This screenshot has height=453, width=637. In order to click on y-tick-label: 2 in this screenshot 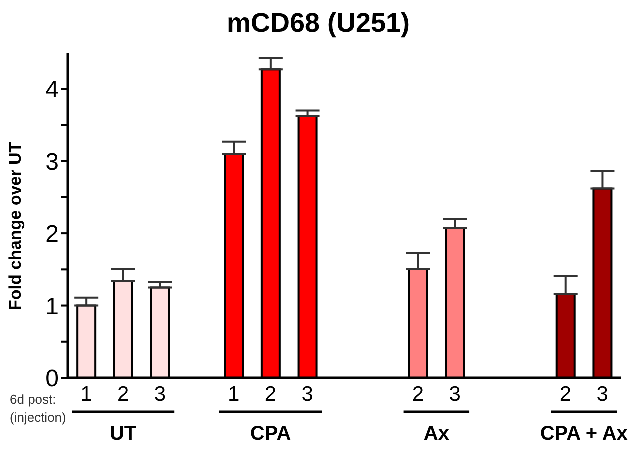, I will do `click(52, 234)`.